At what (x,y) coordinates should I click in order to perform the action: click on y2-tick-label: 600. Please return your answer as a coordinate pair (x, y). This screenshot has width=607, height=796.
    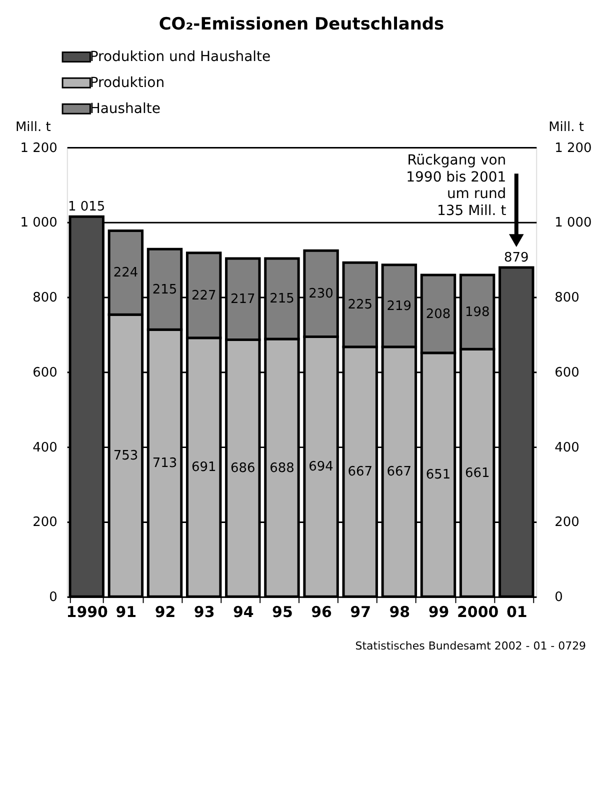
    Looking at the image, I should click on (567, 372).